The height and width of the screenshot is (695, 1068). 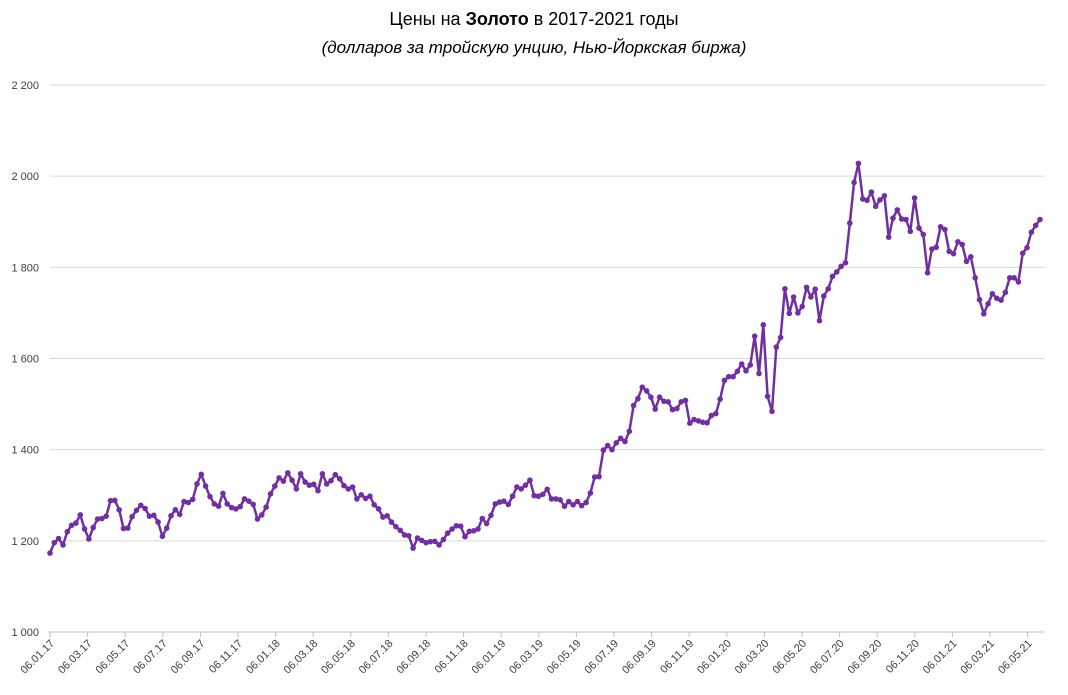 I want to click on title-bold-word: Золото, so click(x=497, y=19).